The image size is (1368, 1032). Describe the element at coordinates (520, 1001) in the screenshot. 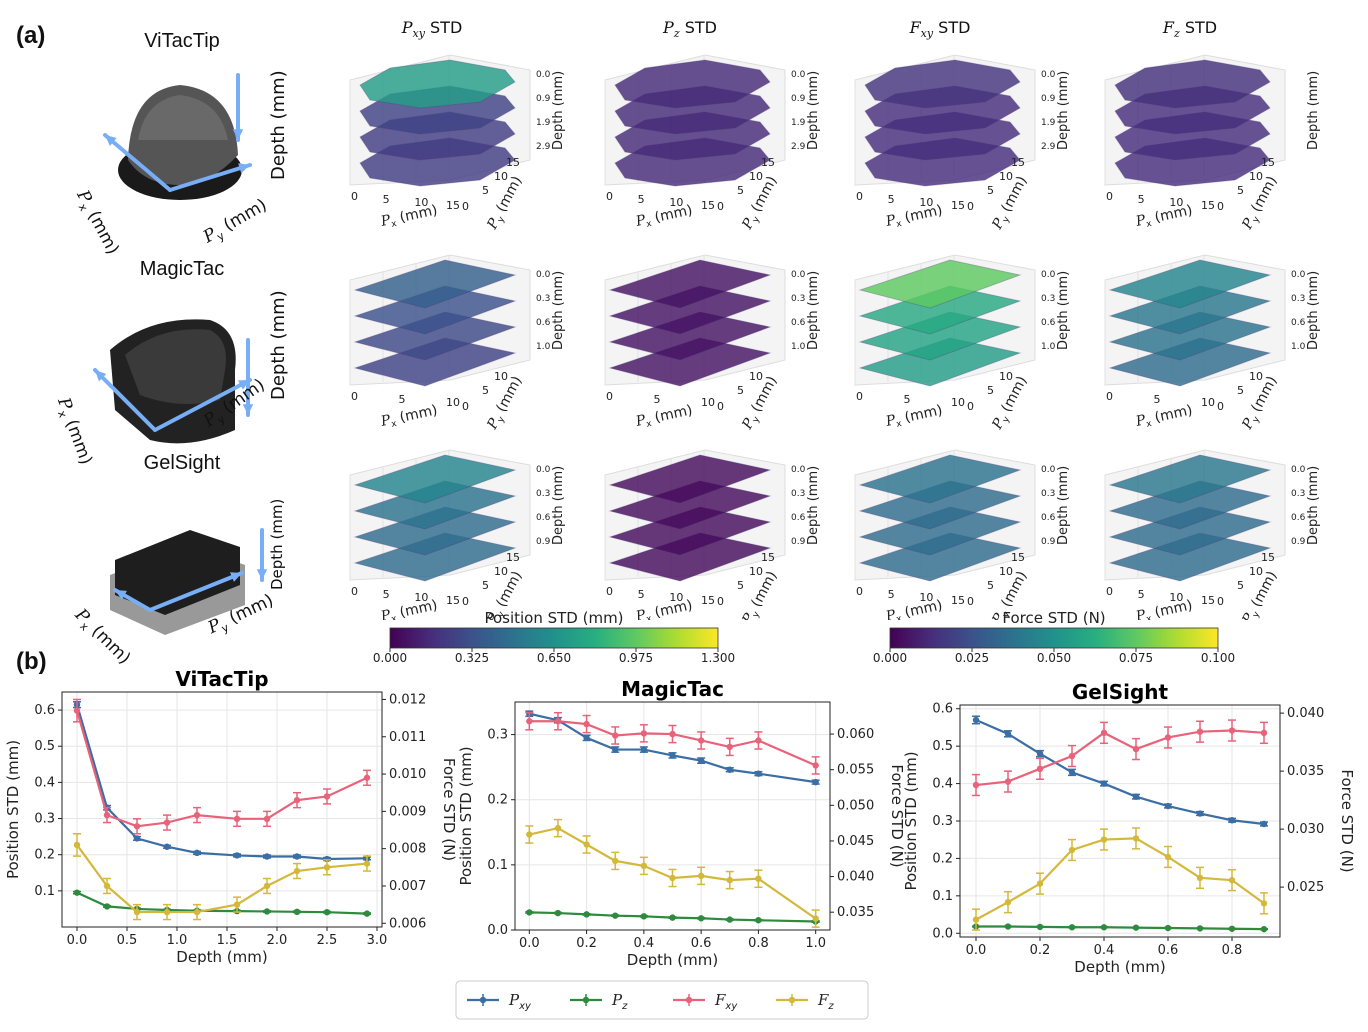

I see `legend-label: Pxy` at that location.